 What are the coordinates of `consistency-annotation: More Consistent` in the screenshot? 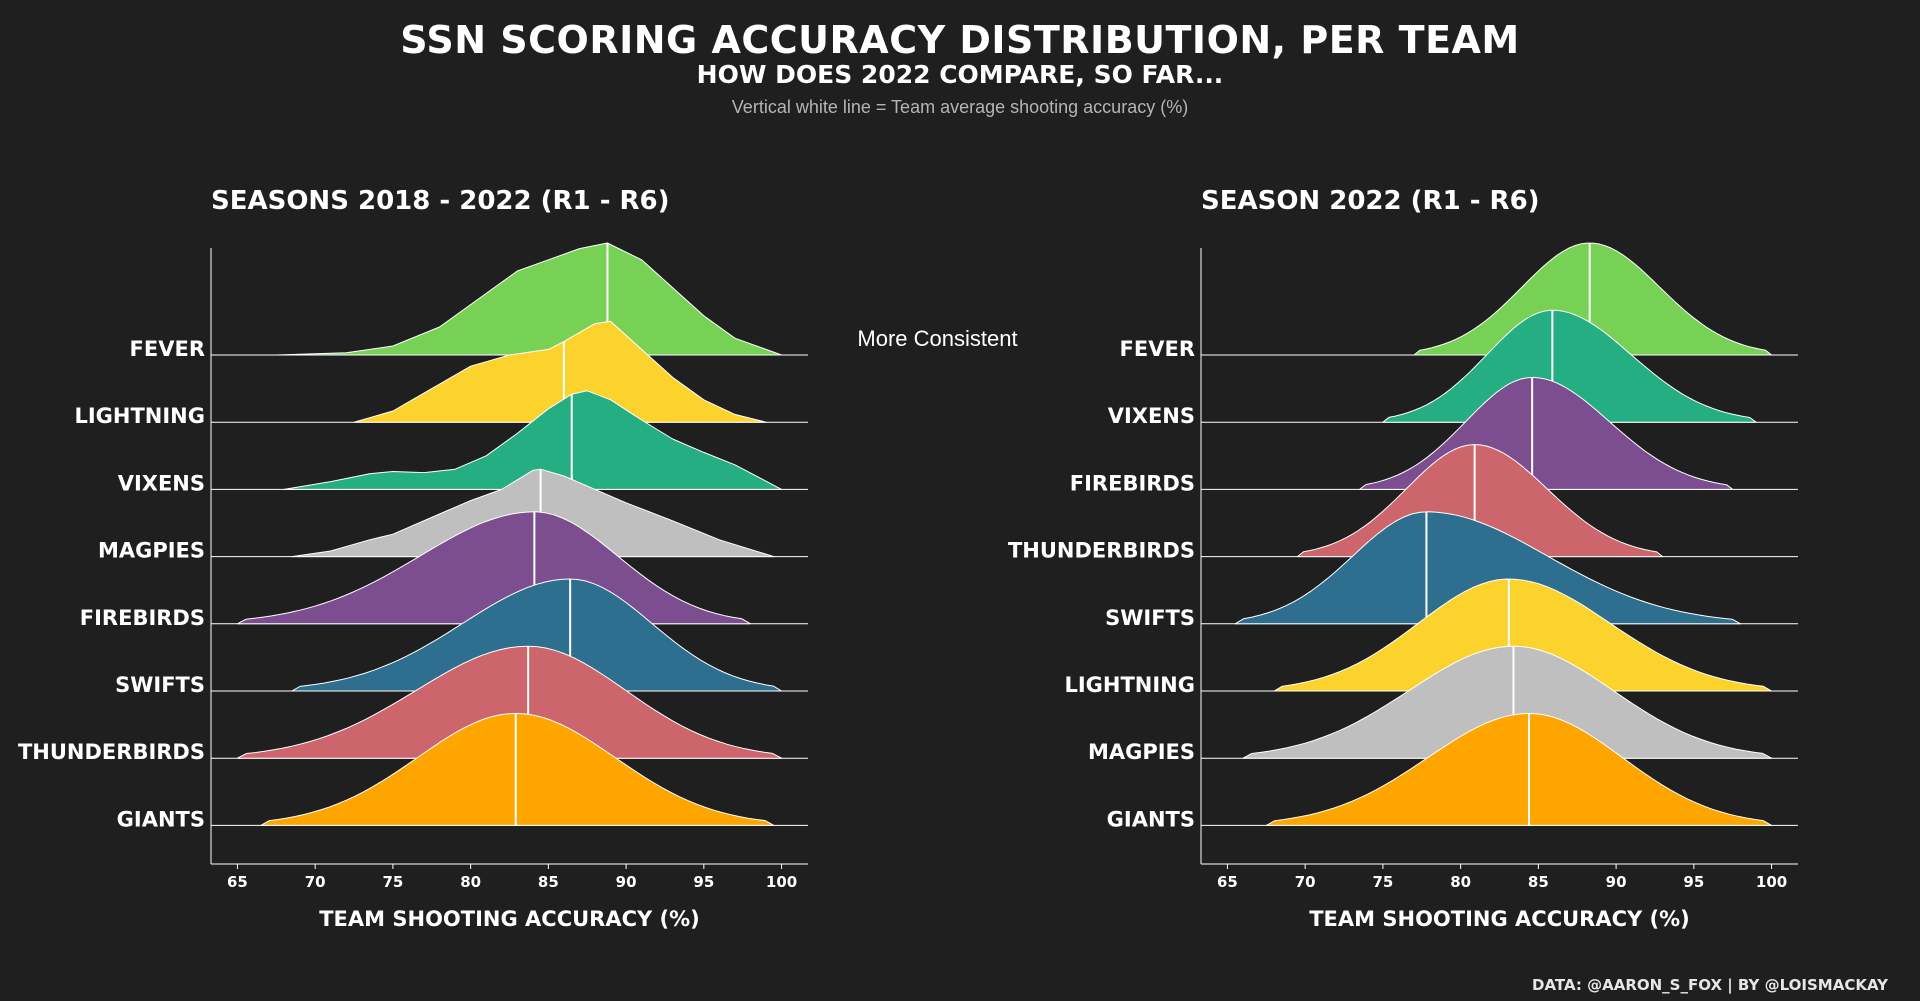 It's located at (937, 338).